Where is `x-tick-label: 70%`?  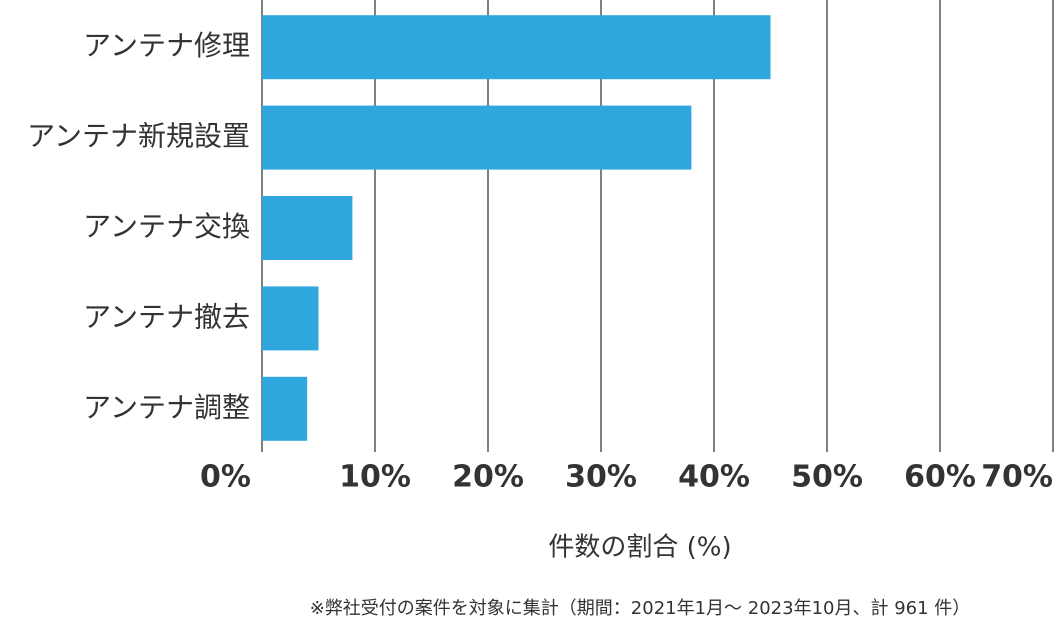
x-tick-label: 70% is located at coordinates (1017, 477).